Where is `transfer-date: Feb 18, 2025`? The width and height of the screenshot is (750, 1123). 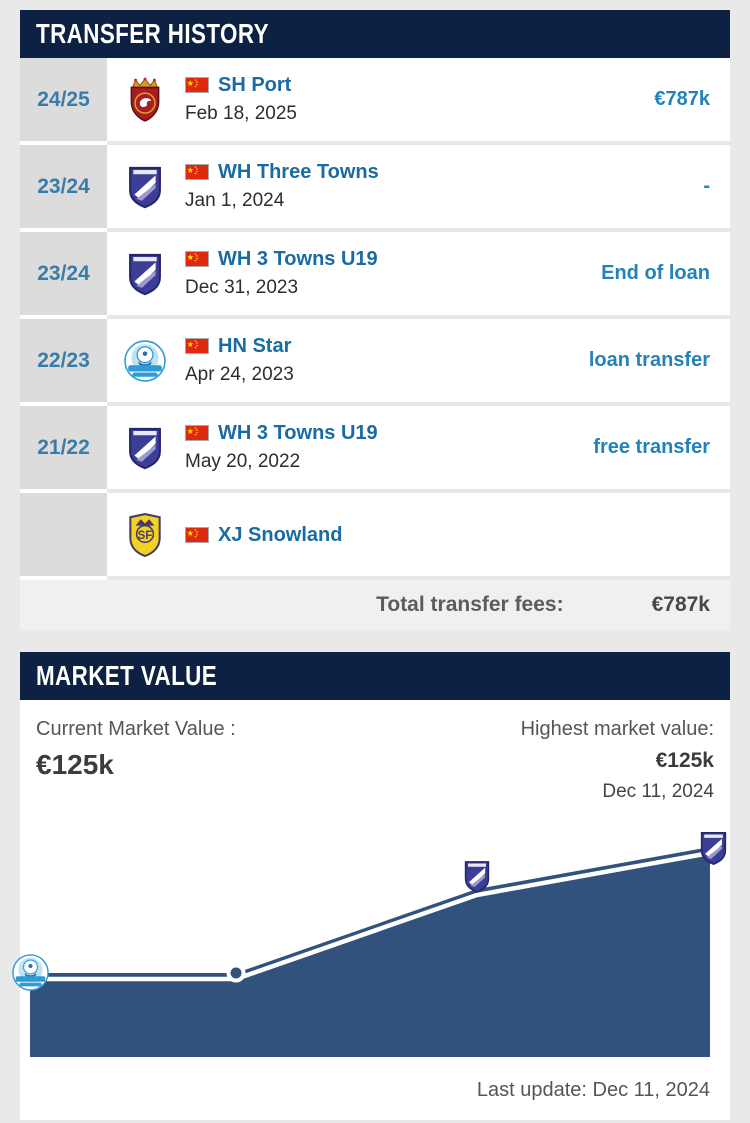
transfer-date: Feb 18, 2025 is located at coordinates (241, 113).